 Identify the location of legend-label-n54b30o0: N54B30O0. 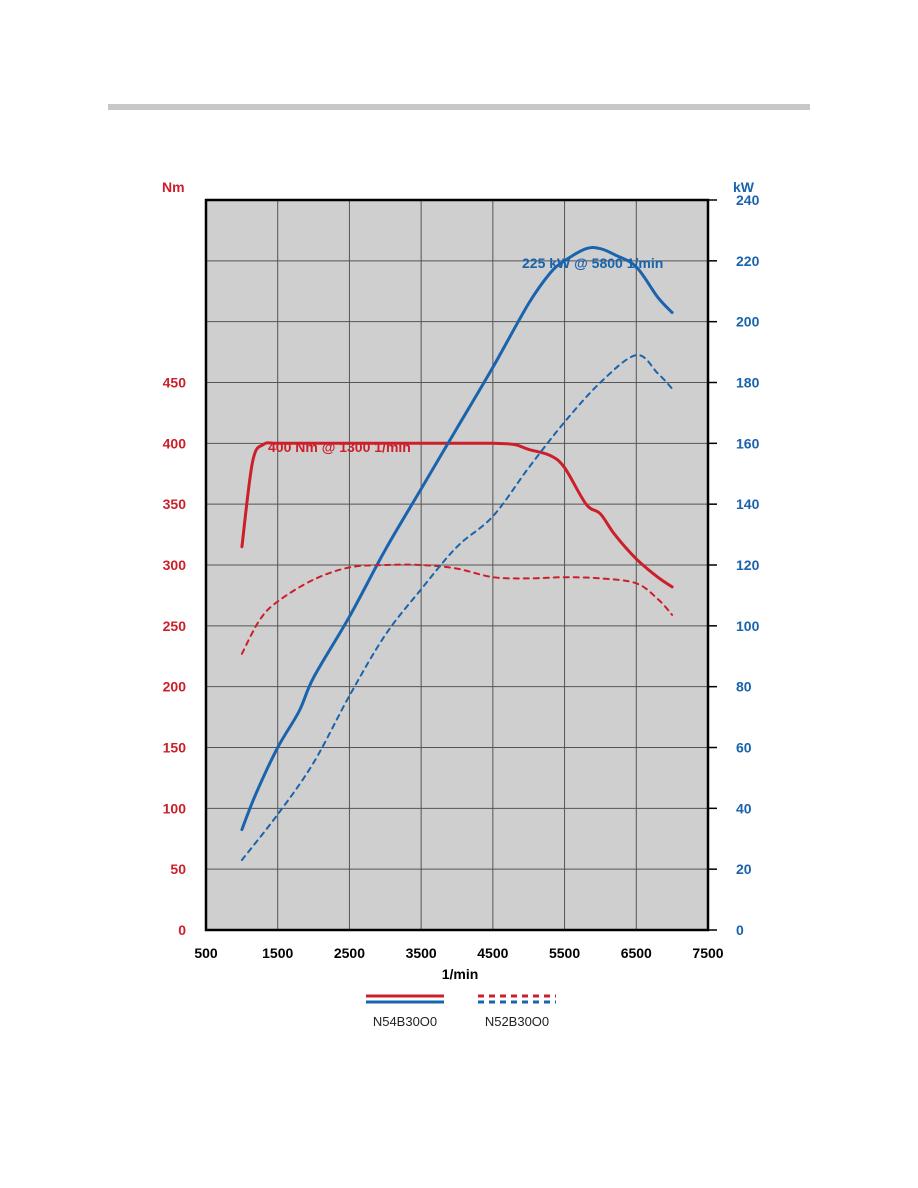
(405, 1021).